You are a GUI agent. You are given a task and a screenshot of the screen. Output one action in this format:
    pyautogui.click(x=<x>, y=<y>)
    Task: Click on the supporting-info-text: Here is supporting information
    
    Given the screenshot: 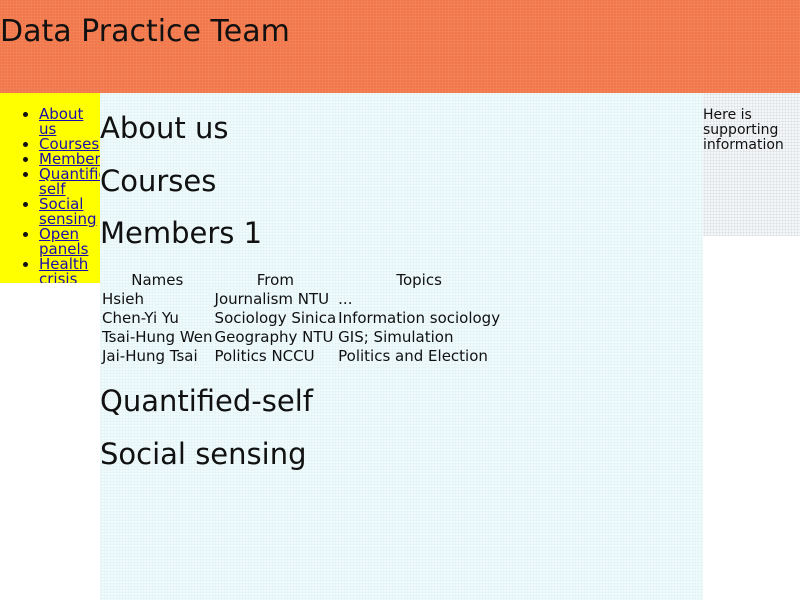 What is the action you would take?
    pyautogui.click(x=743, y=130)
    